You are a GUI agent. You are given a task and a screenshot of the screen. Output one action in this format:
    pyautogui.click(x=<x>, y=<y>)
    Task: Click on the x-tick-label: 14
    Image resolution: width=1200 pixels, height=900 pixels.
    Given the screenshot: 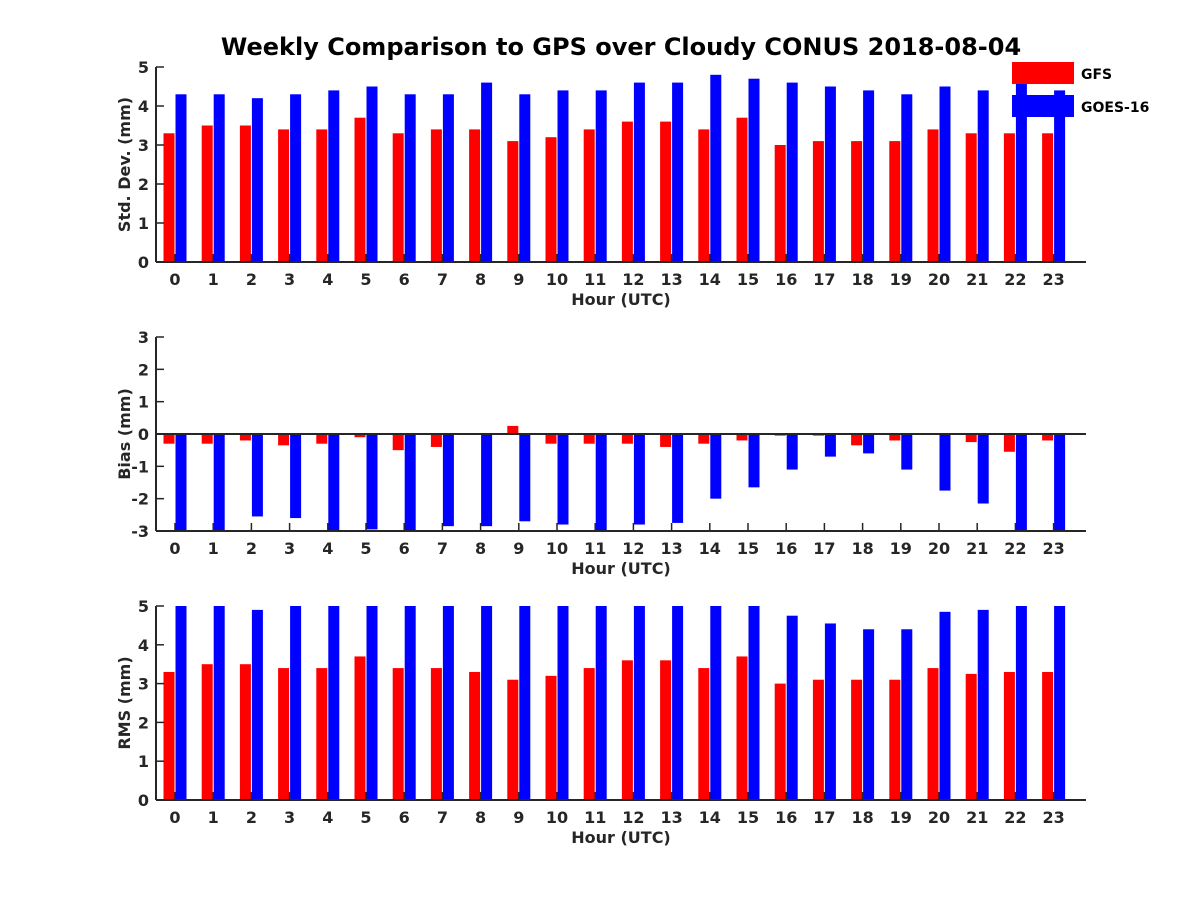 What is the action you would take?
    pyautogui.click(x=710, y=817)
    